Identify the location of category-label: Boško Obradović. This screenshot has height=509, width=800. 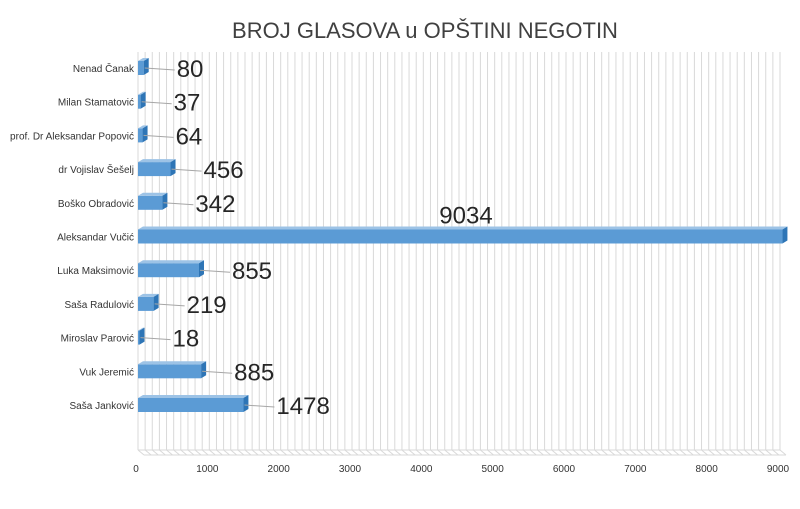
(96, 204).